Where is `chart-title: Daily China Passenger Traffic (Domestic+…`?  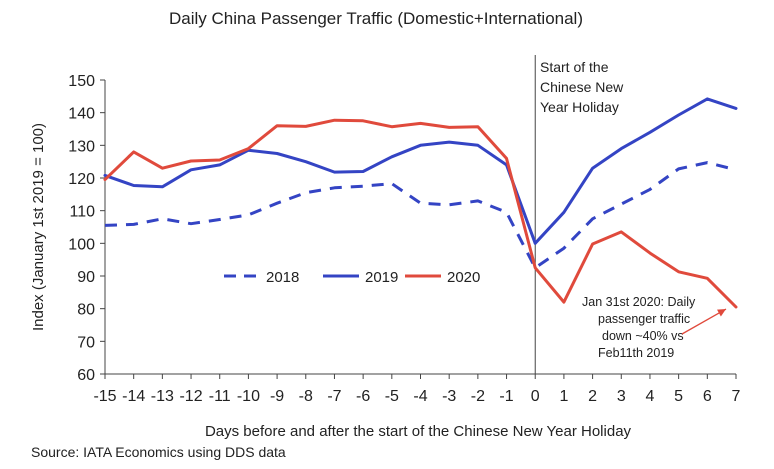 chart-title: Daily China Passenger Traffic (Domestic+… is located at coordinates (376, 18).